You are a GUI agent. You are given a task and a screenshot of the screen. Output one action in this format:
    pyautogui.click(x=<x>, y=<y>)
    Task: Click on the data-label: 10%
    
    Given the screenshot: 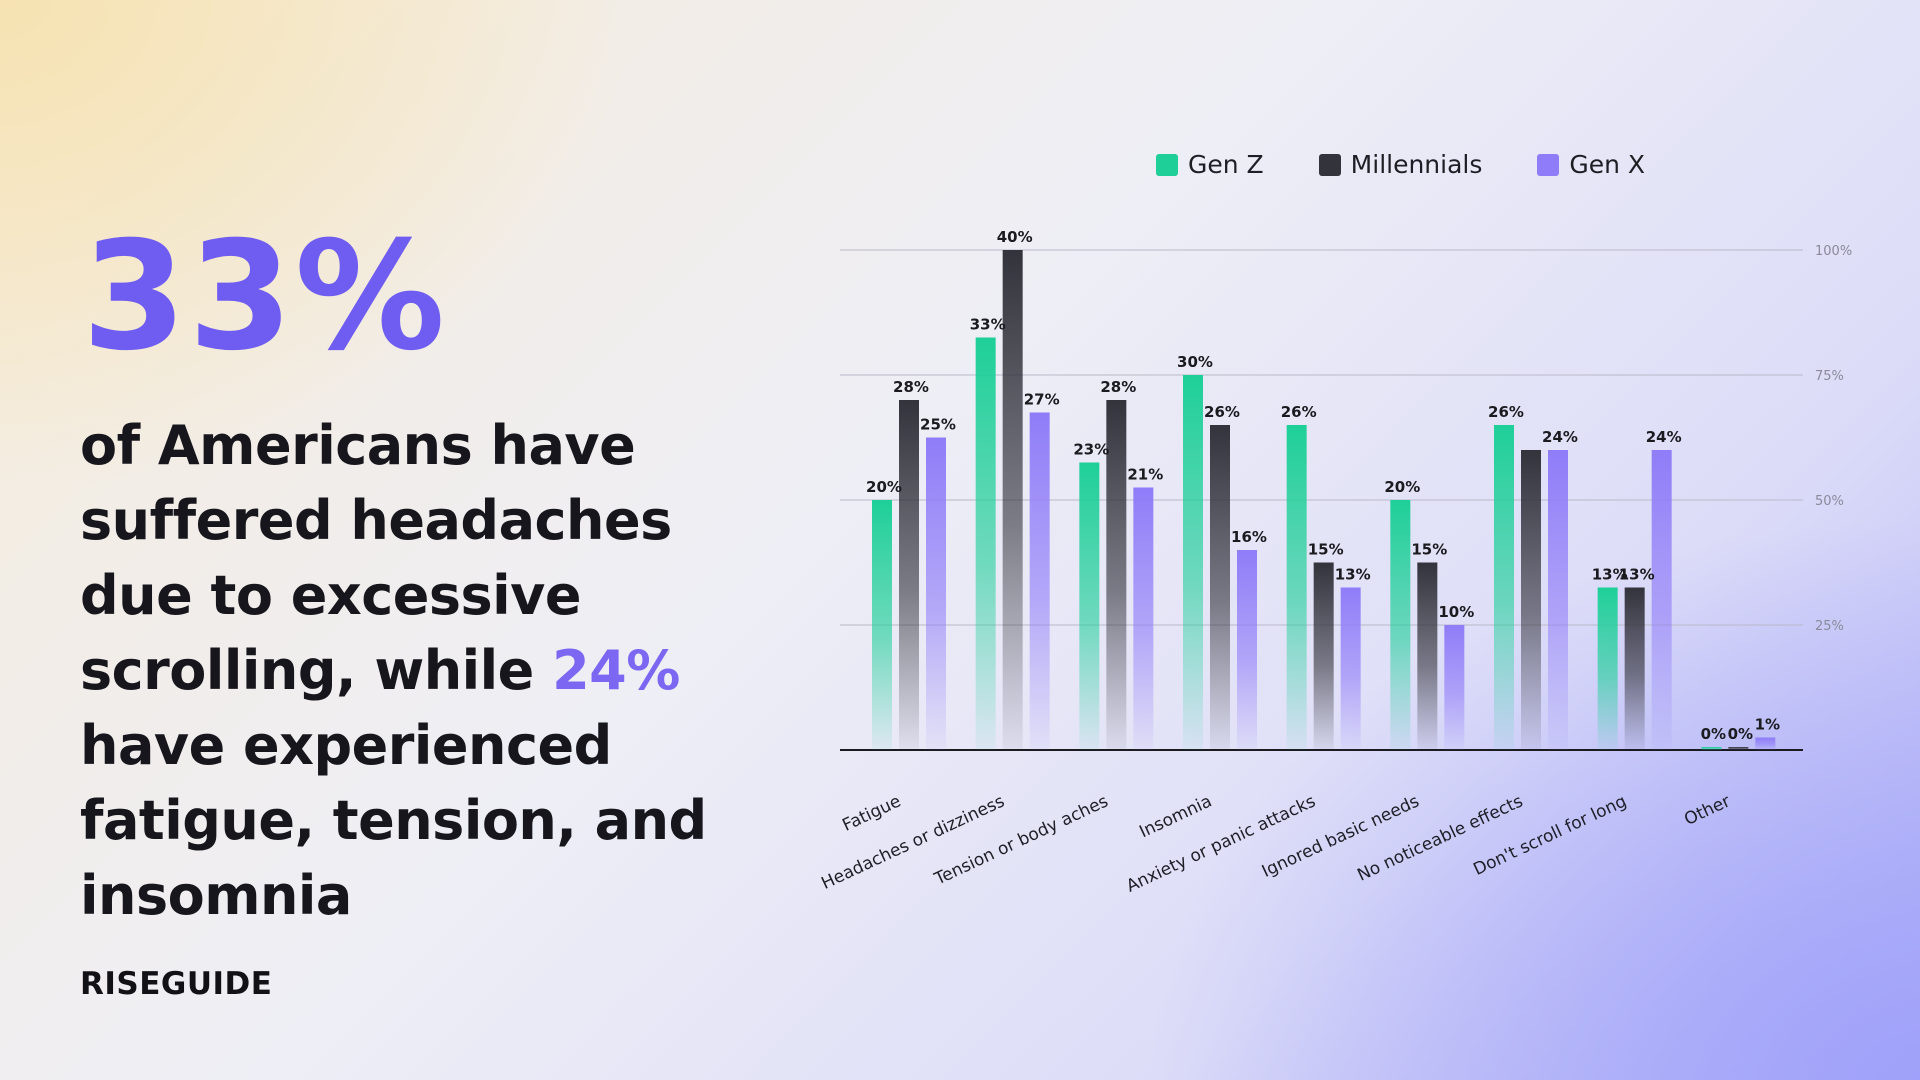 What is the action you would take?
    pyautogui.click(x=1456, y=612)
    